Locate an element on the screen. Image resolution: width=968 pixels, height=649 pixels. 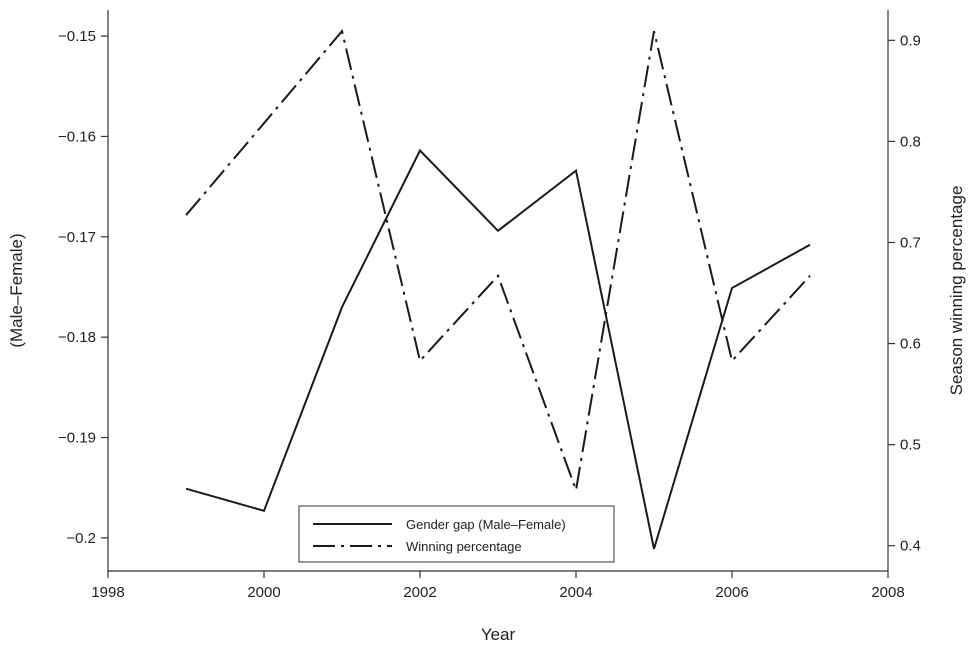
left-y-tick-label: −0.17 is located at coordinates (77, 237).